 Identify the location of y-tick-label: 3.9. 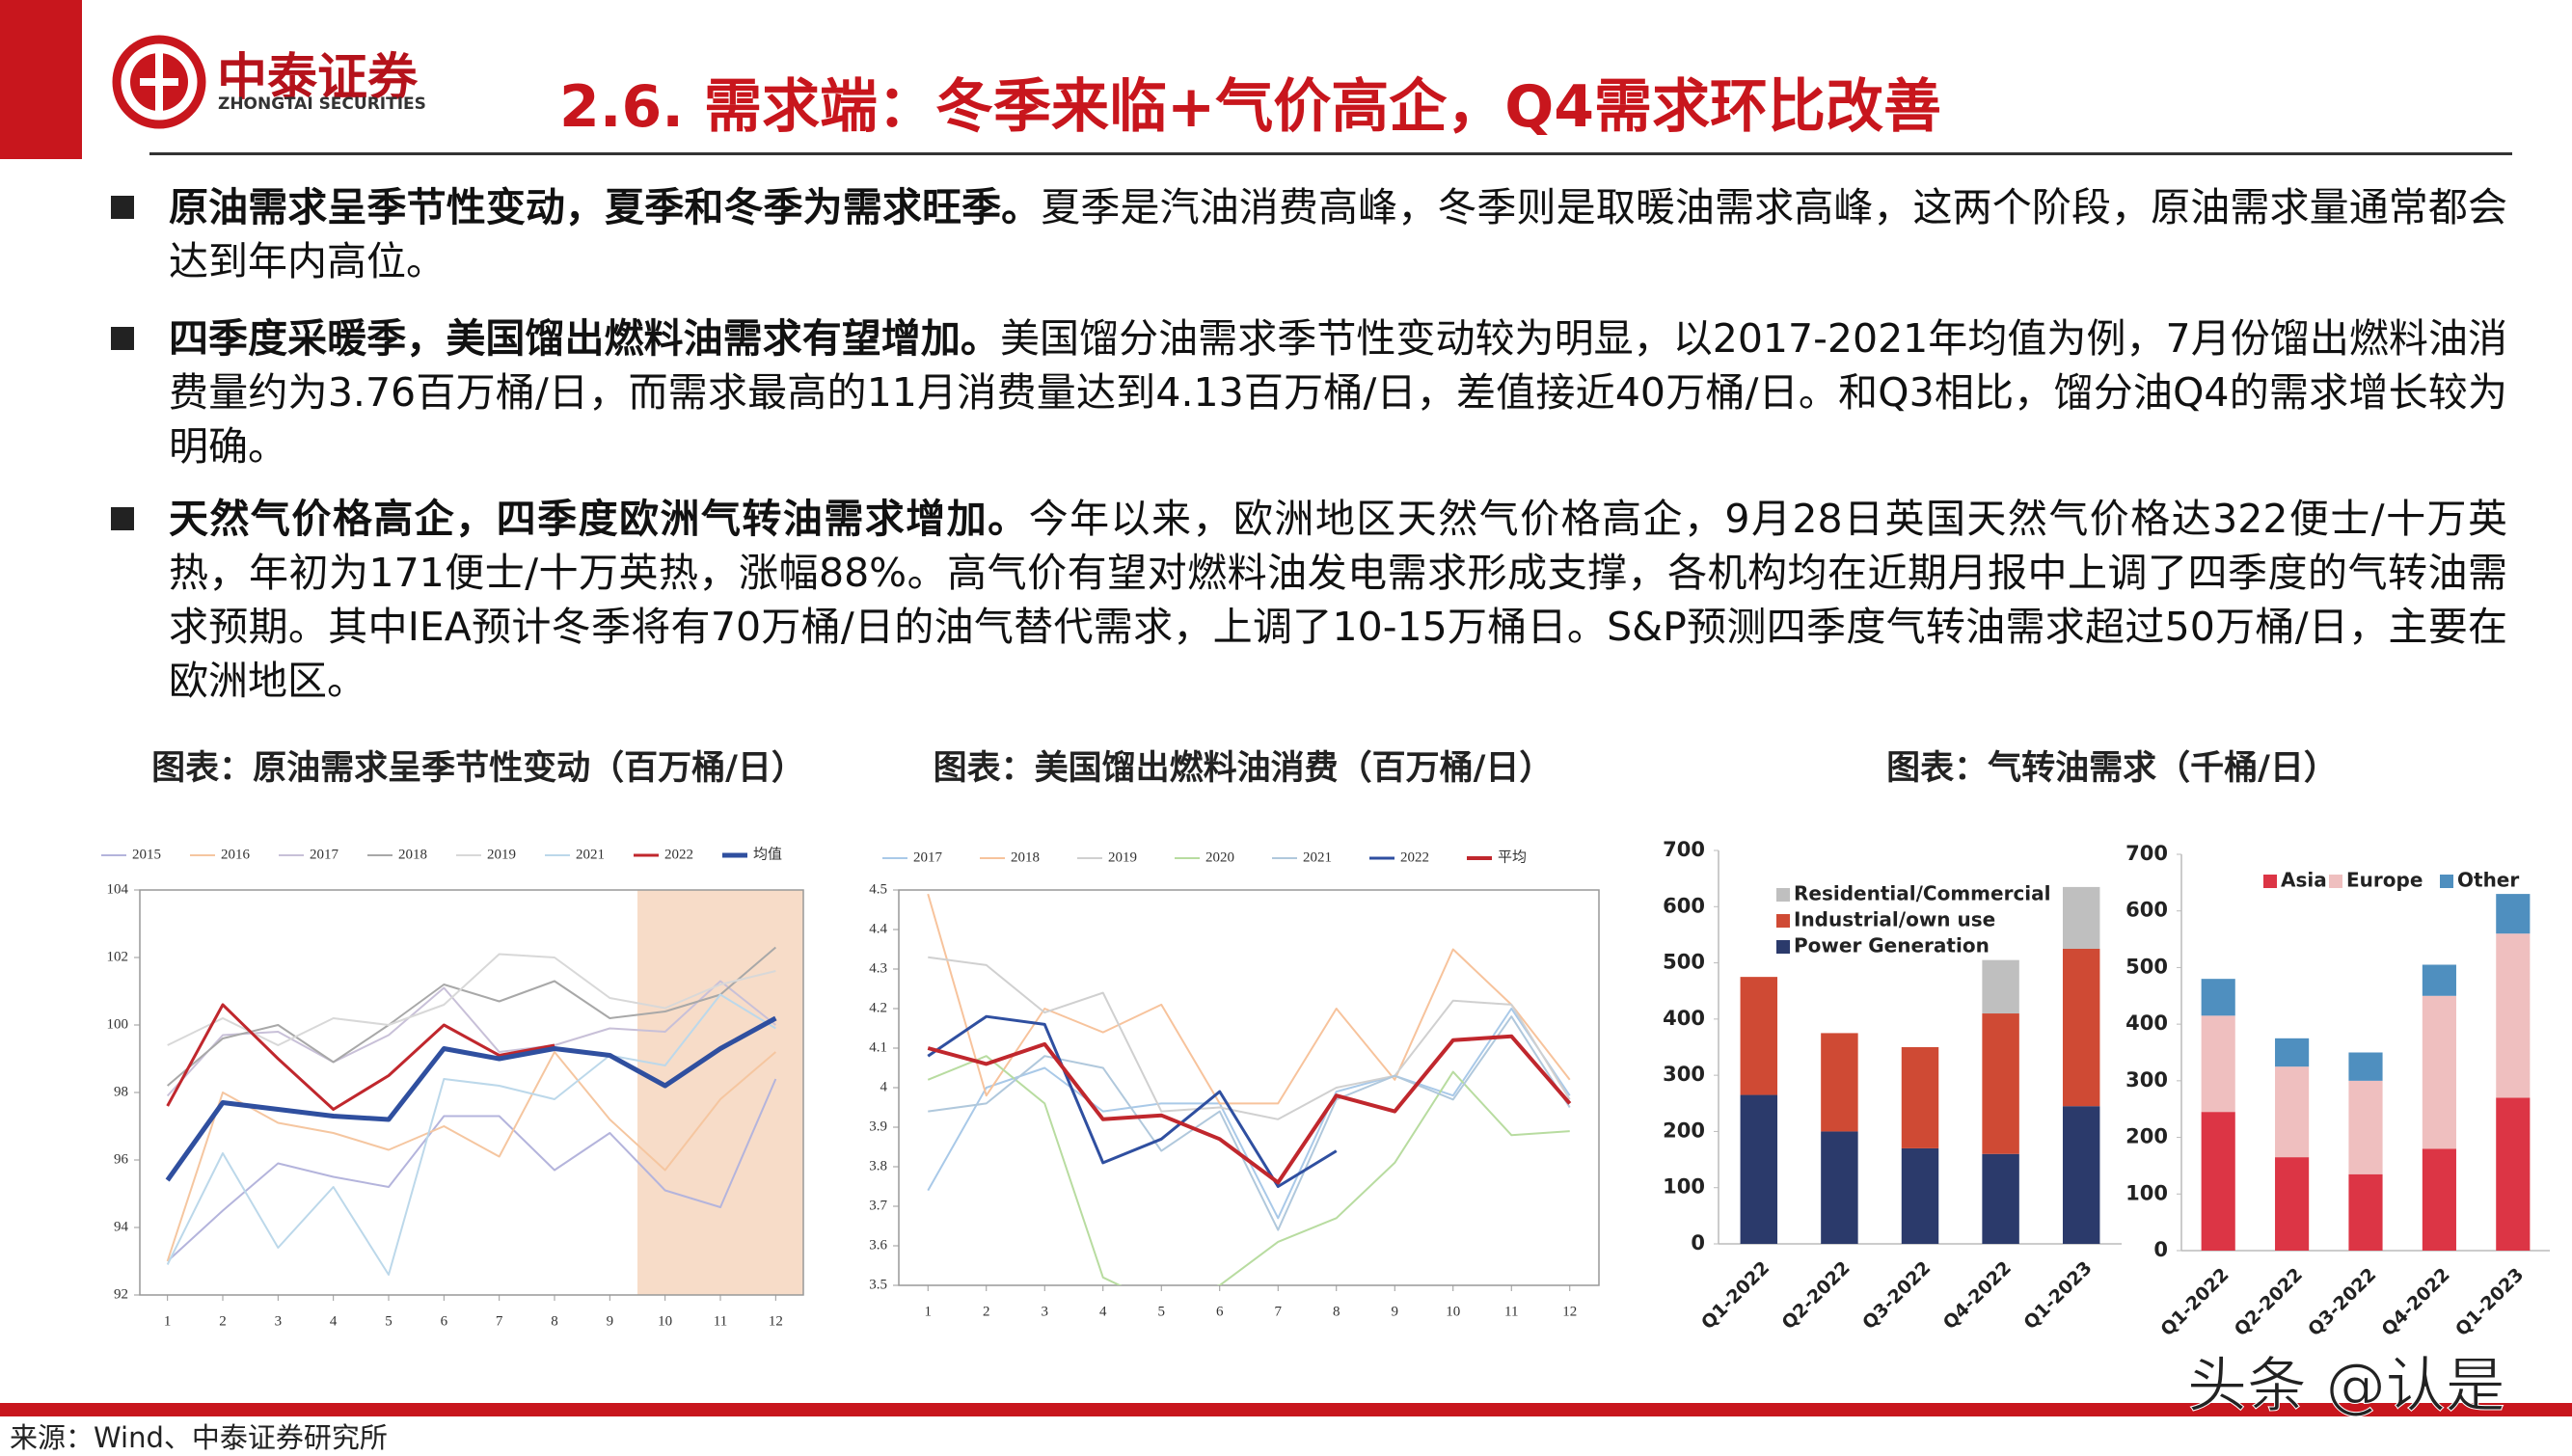
(878, 1126).